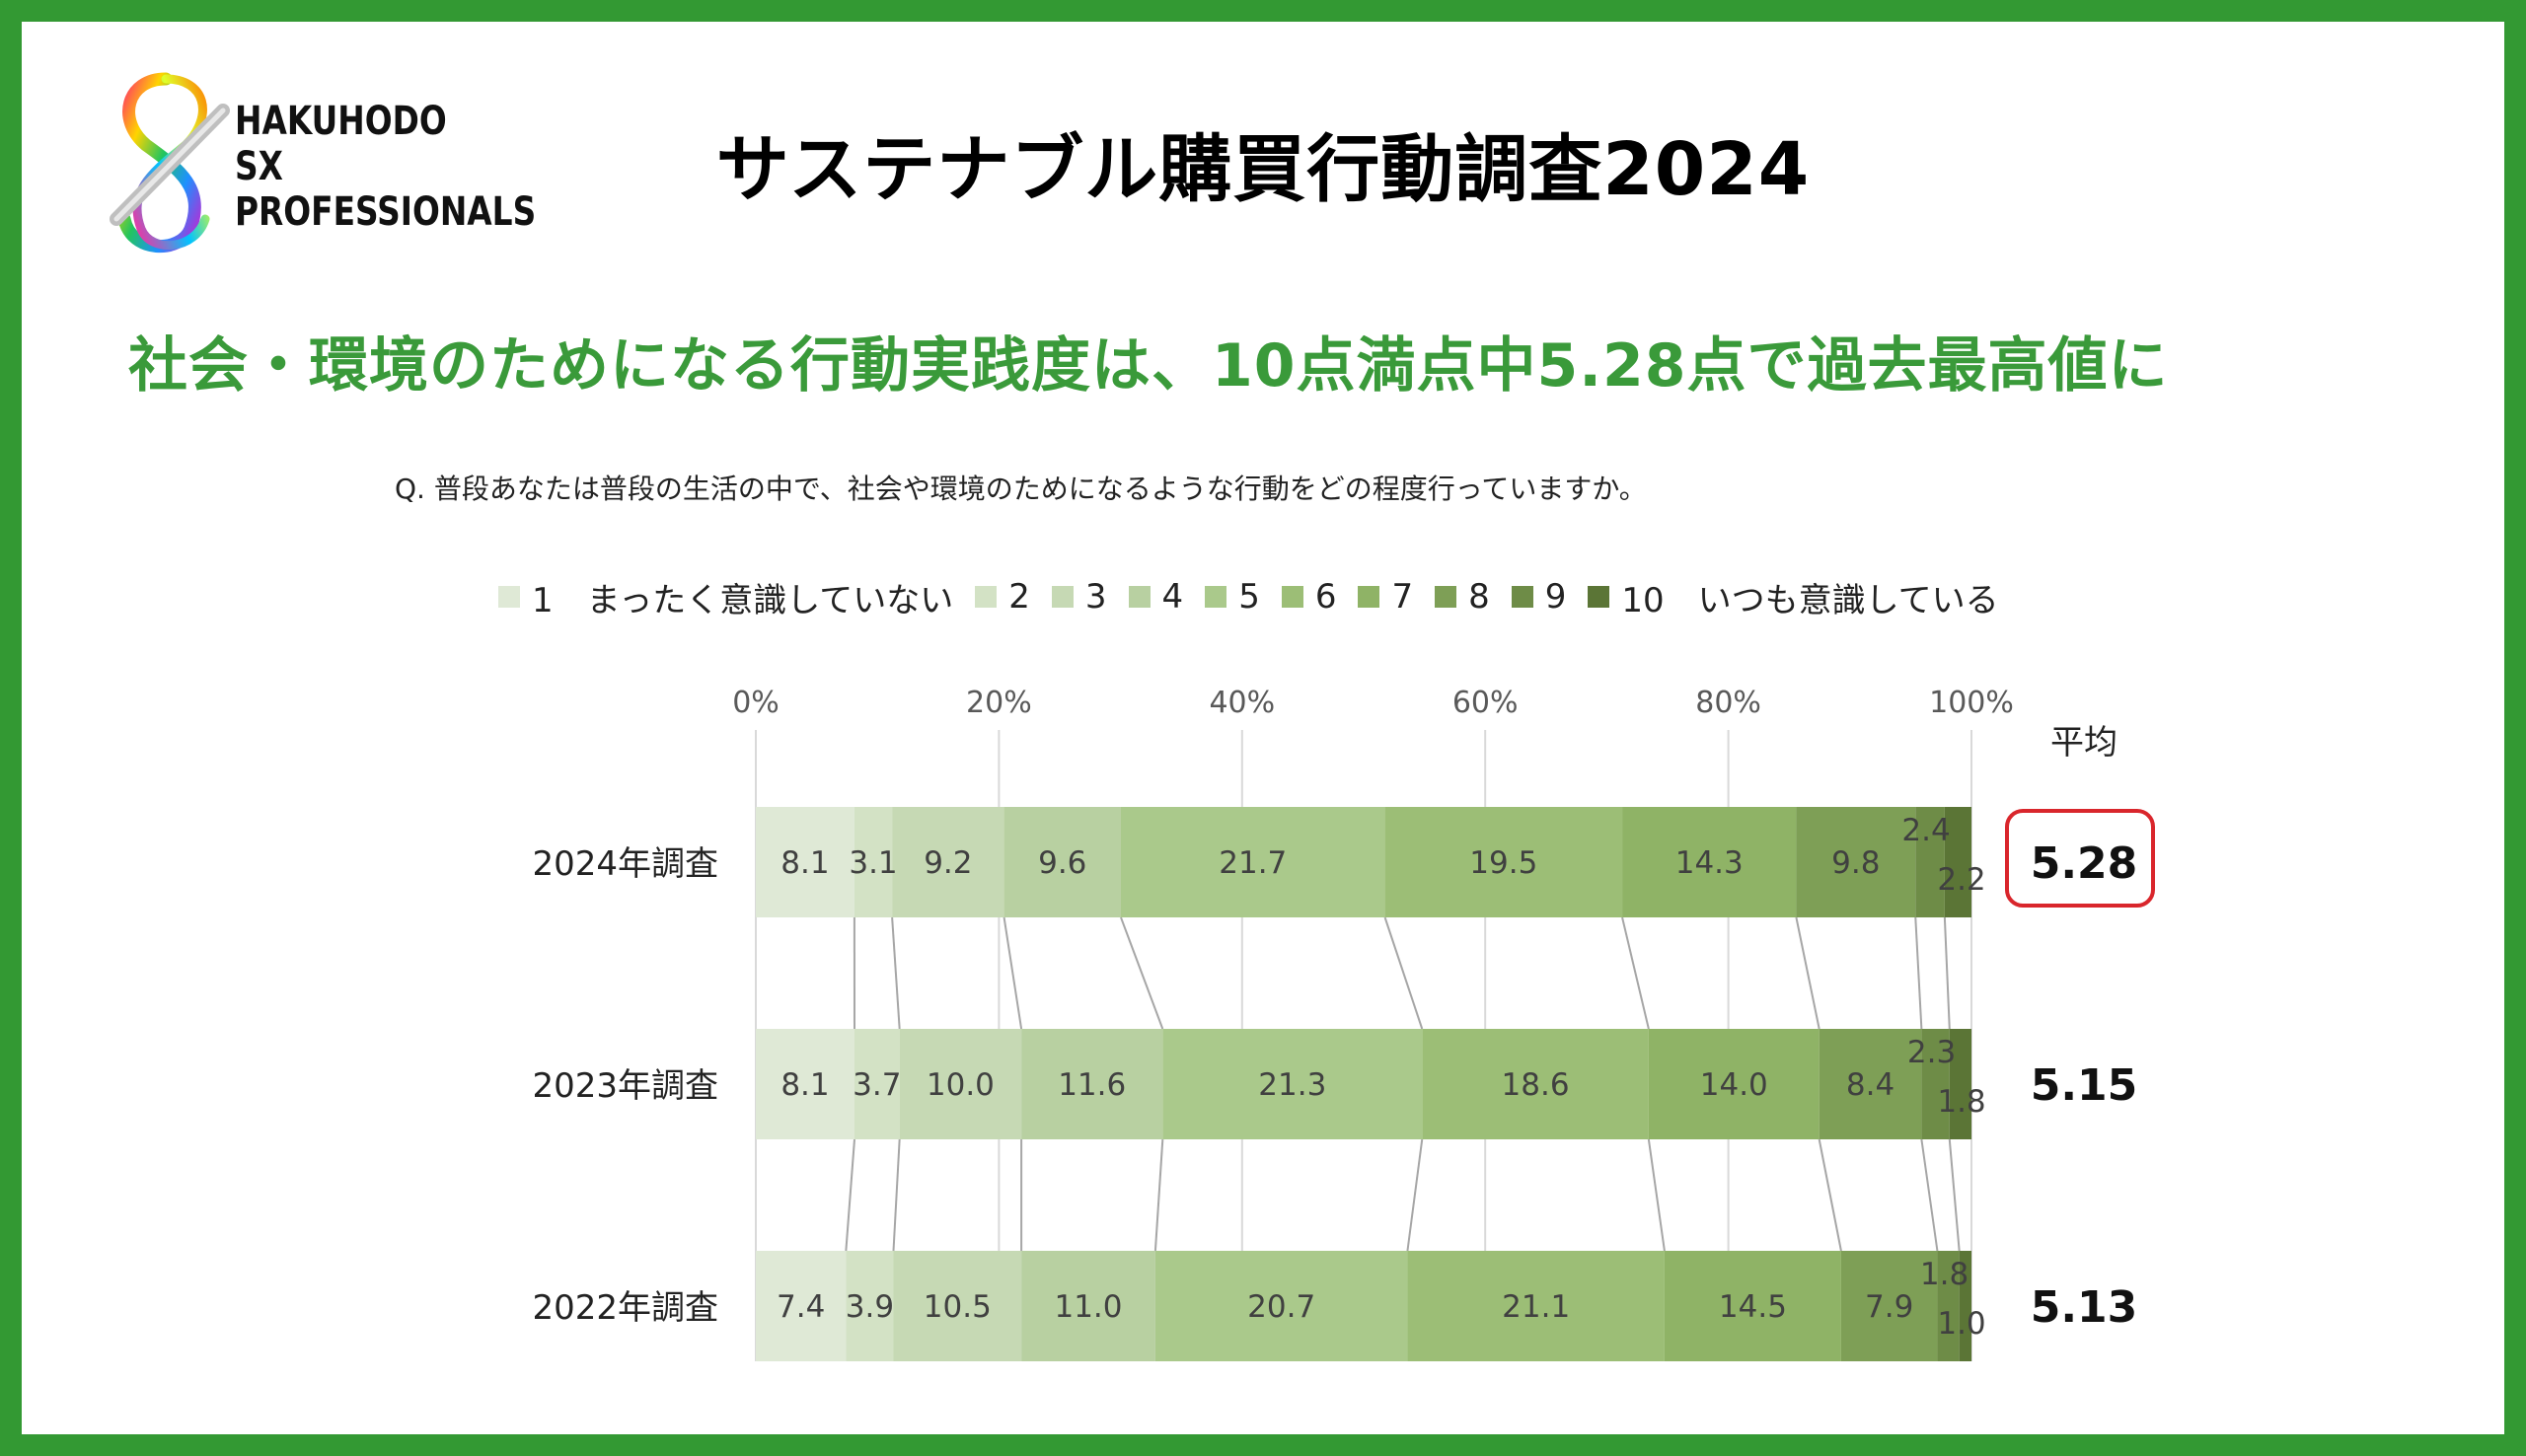 Image resolution: width=2526 pixels, height=1456 pixels. I want to click on logo-line2: SX, so click(259, 166).